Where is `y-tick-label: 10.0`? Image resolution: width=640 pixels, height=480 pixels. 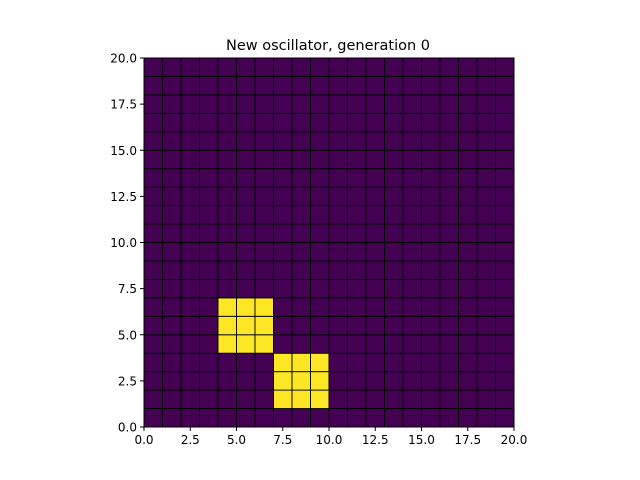
y-tick-label: 10.0 is located at coordinates (123, 243).